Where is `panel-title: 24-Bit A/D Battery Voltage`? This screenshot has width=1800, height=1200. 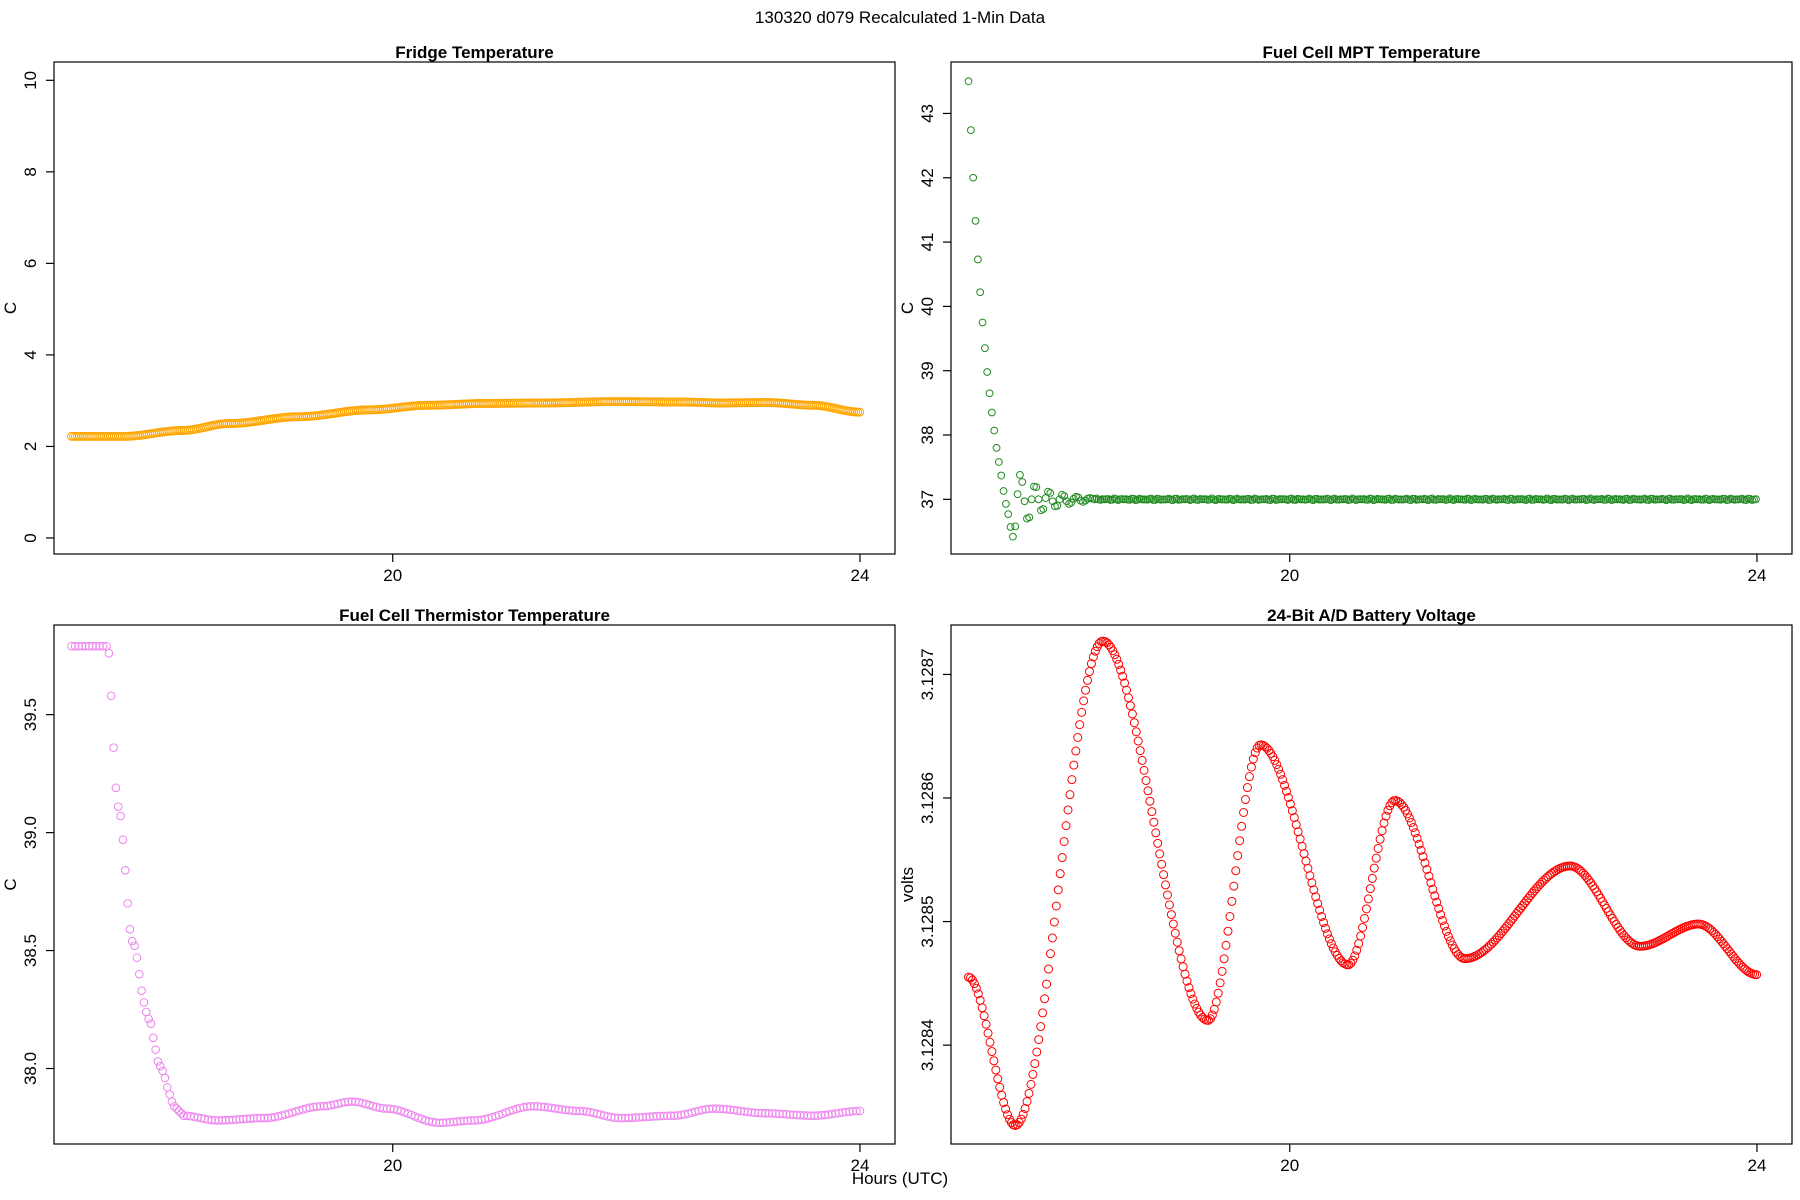 panel-title: 24-Bit A/D Battery Voltage is located at coordinates (1371, 615).